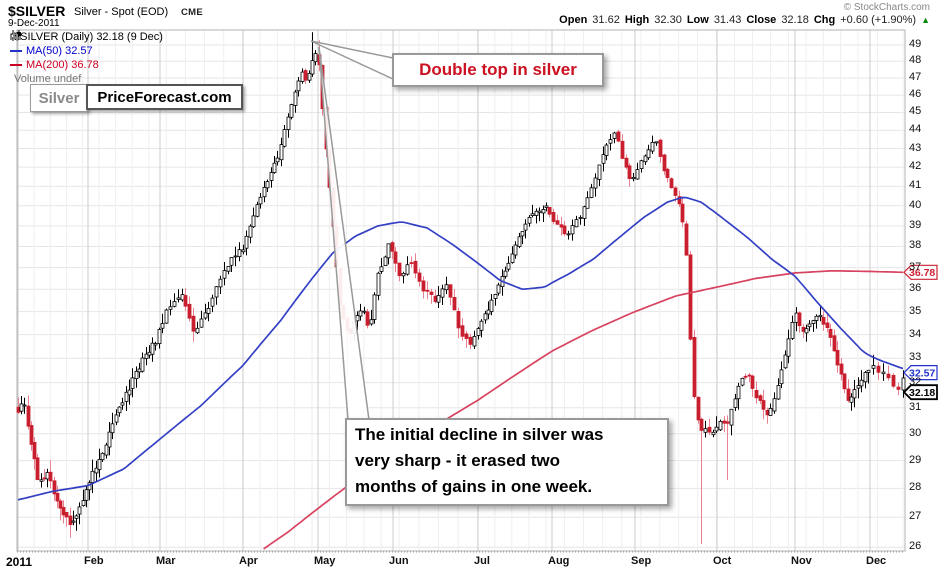 The height and width of the screenshot is (573, 938). I want to click on x-axis-month-label: May, so click(325, 561).